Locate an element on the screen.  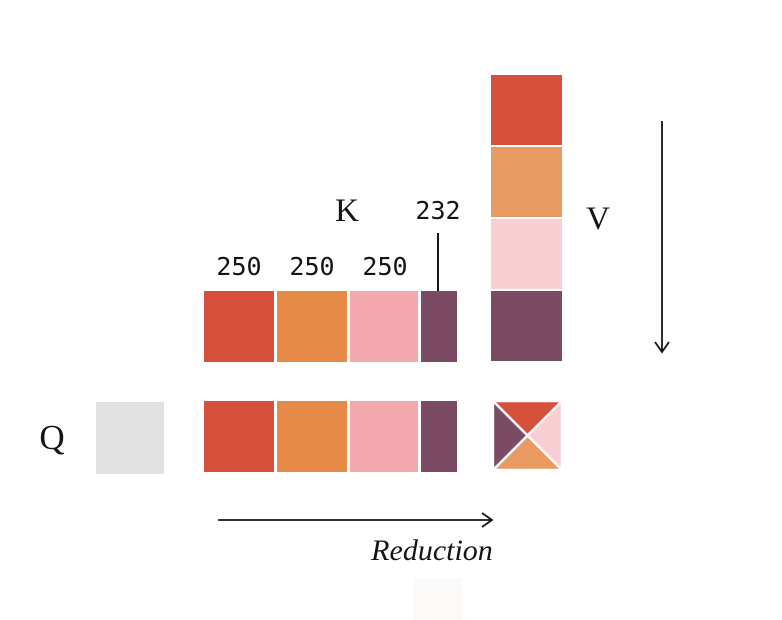
q-token-row is located at coordinates (330, 436).